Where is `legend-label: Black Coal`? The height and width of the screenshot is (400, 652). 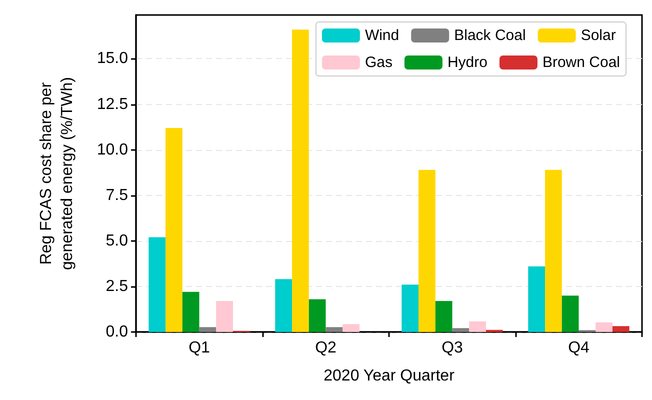
legend-label: Black Coal is located at coordinates (490, 35).